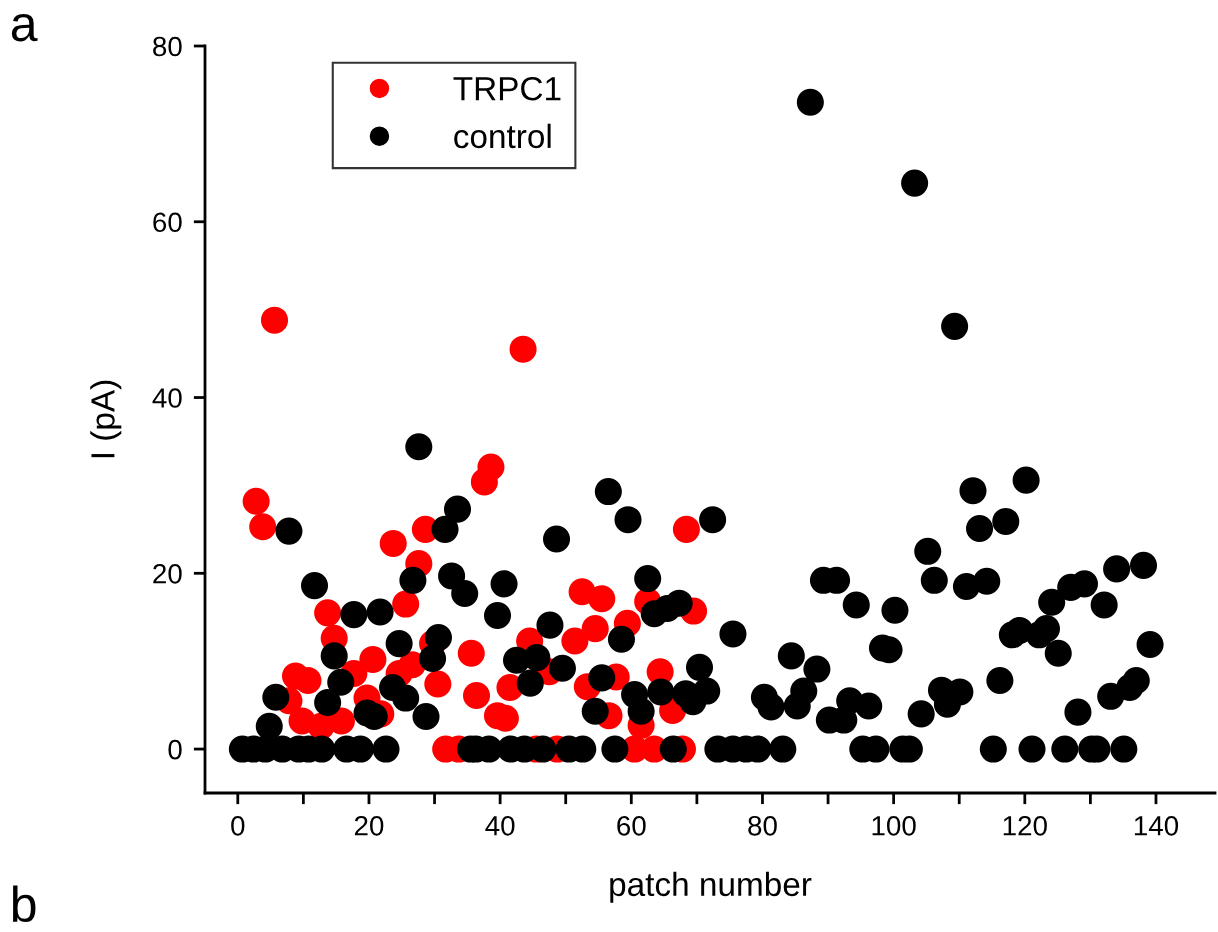 The height and width of the screenshot is (932, 1218). Describe the element at coordinates (167, 573) in the screenshot. I see `y-tick-label: 20` at that location.